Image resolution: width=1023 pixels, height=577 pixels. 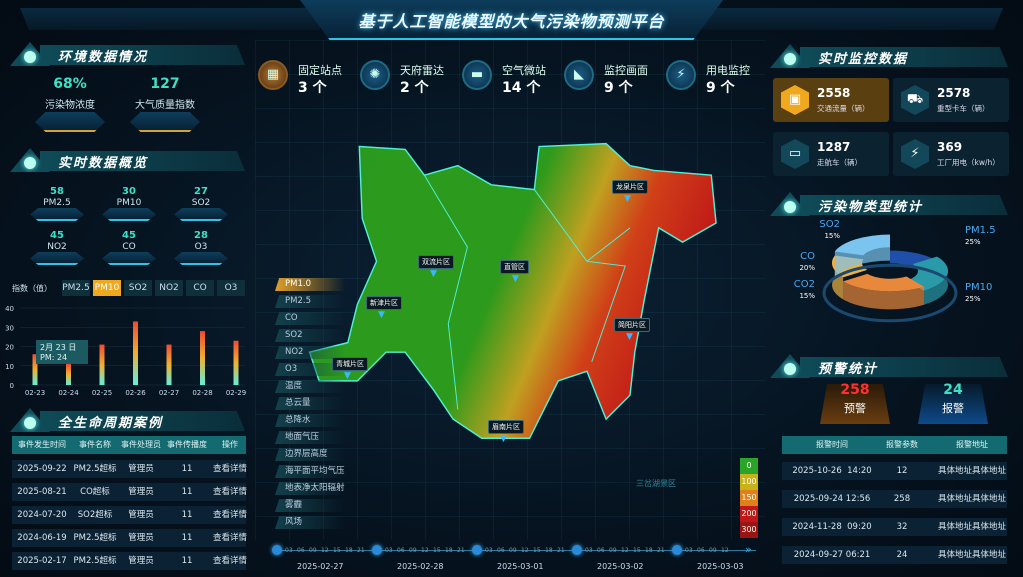 I want to click on district-label: 双流片区, so click(x=436, y=262).